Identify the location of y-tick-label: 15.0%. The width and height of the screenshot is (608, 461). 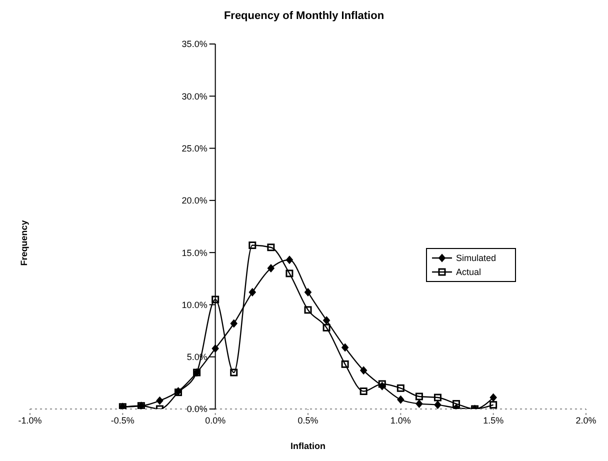
(195, 253).